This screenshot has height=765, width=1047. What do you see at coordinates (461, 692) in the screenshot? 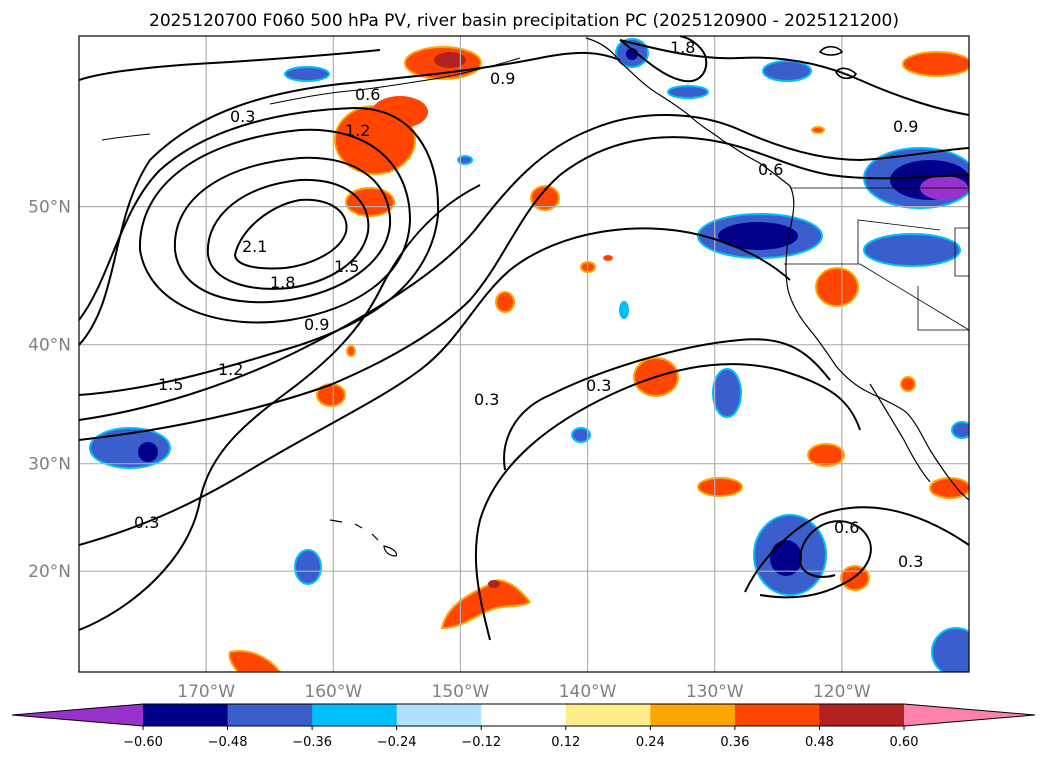
I see `longitude-tick-label: 150°W` at bounding box center [461, 692].